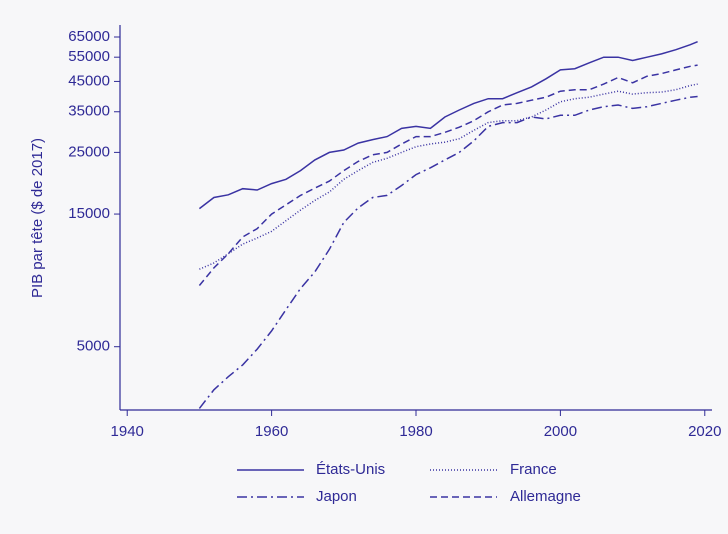  What do you see at coordinates (350, 469) in the screenshot?
I see `legend-label: États-Unis` at bounding box center [350, 469].